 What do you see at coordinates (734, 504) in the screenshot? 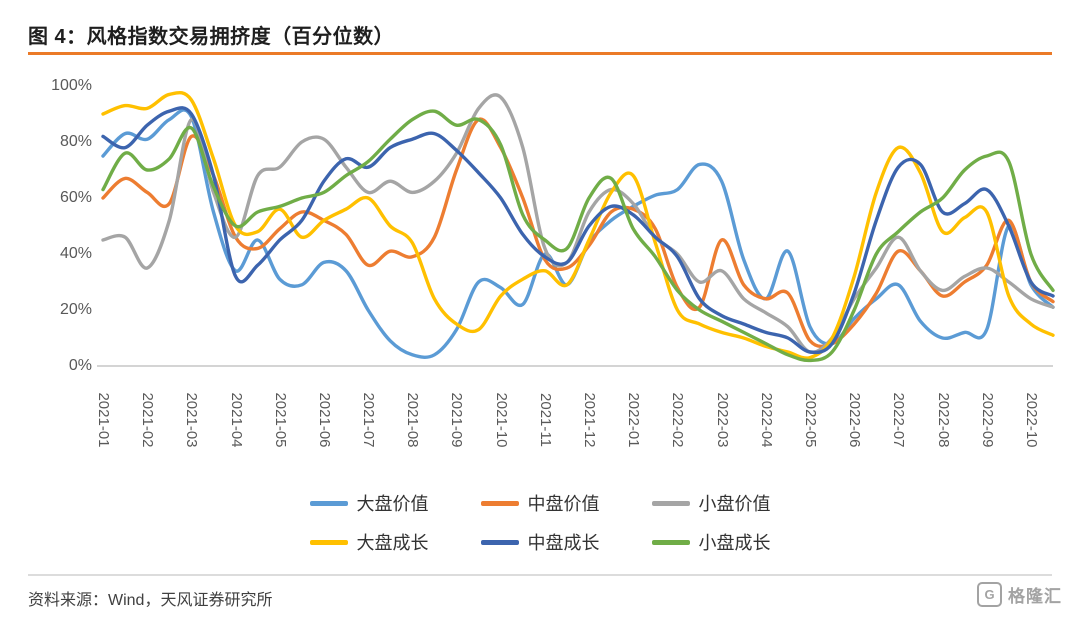
I see `legend-label: 小盘价值` at bounding box center [734, 504].